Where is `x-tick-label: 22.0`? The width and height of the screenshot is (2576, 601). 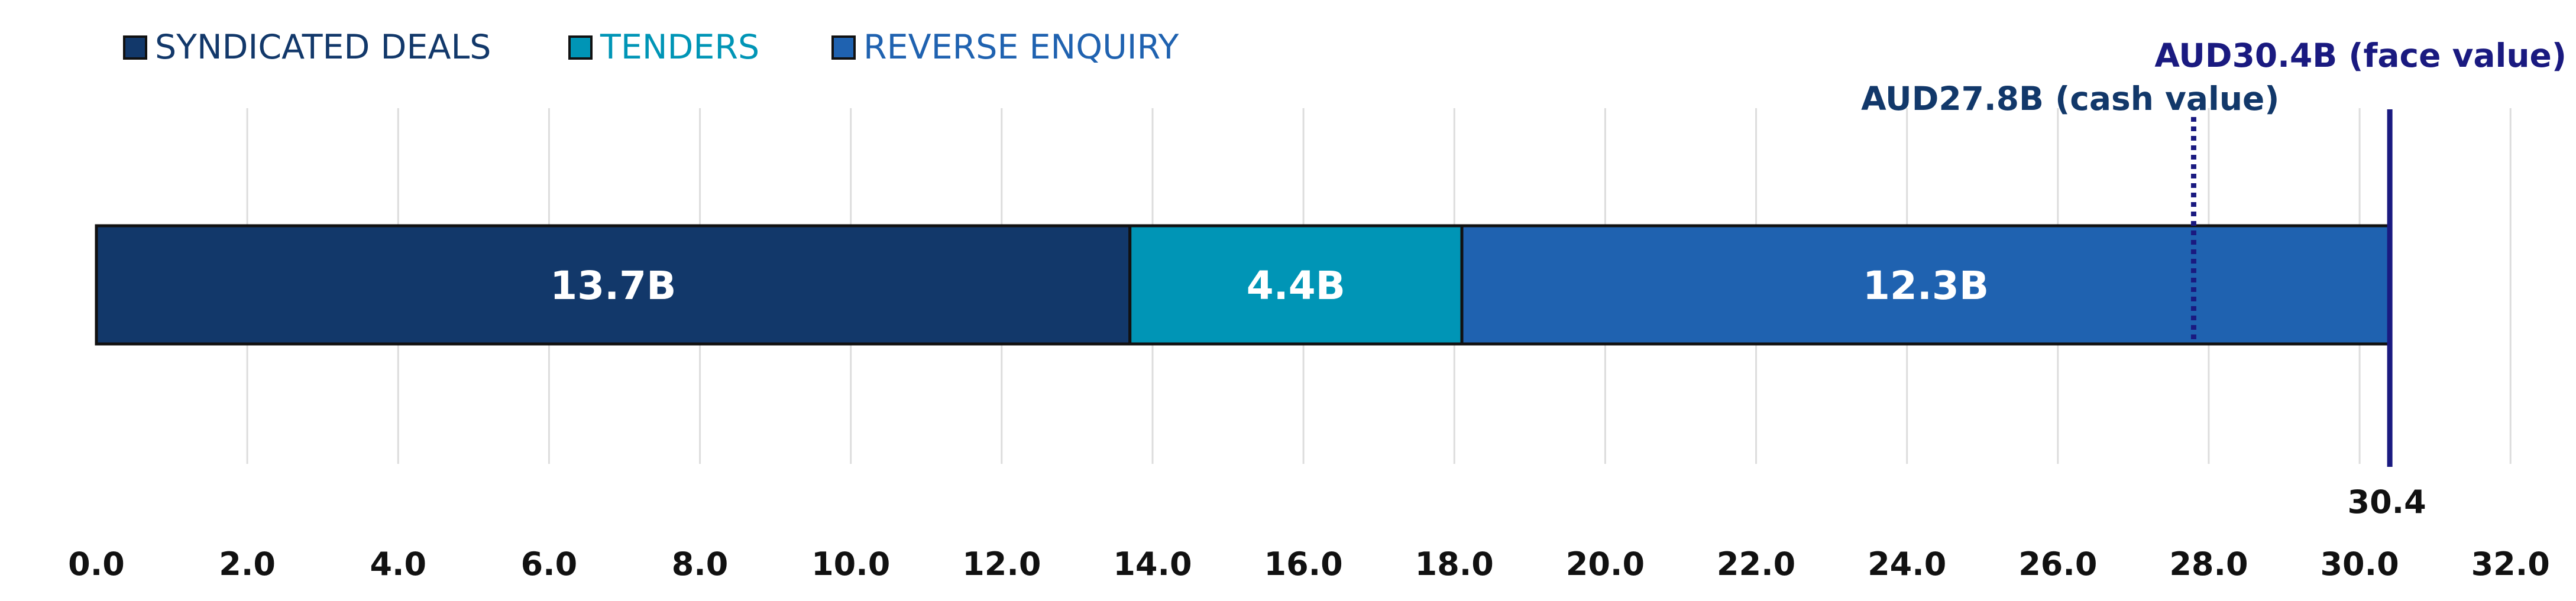 x-tick-label: 22.0 is located at coordinates (1756, 564).